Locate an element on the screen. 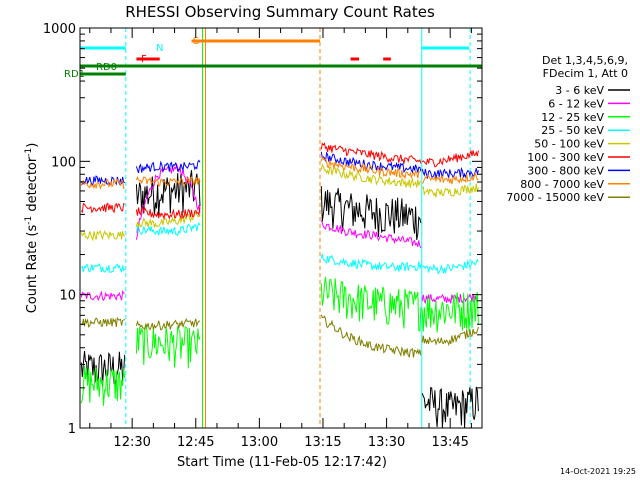 The height and width of the screenshot is (485, 640). flag-label-s: S is located at coordinates (196, 41).